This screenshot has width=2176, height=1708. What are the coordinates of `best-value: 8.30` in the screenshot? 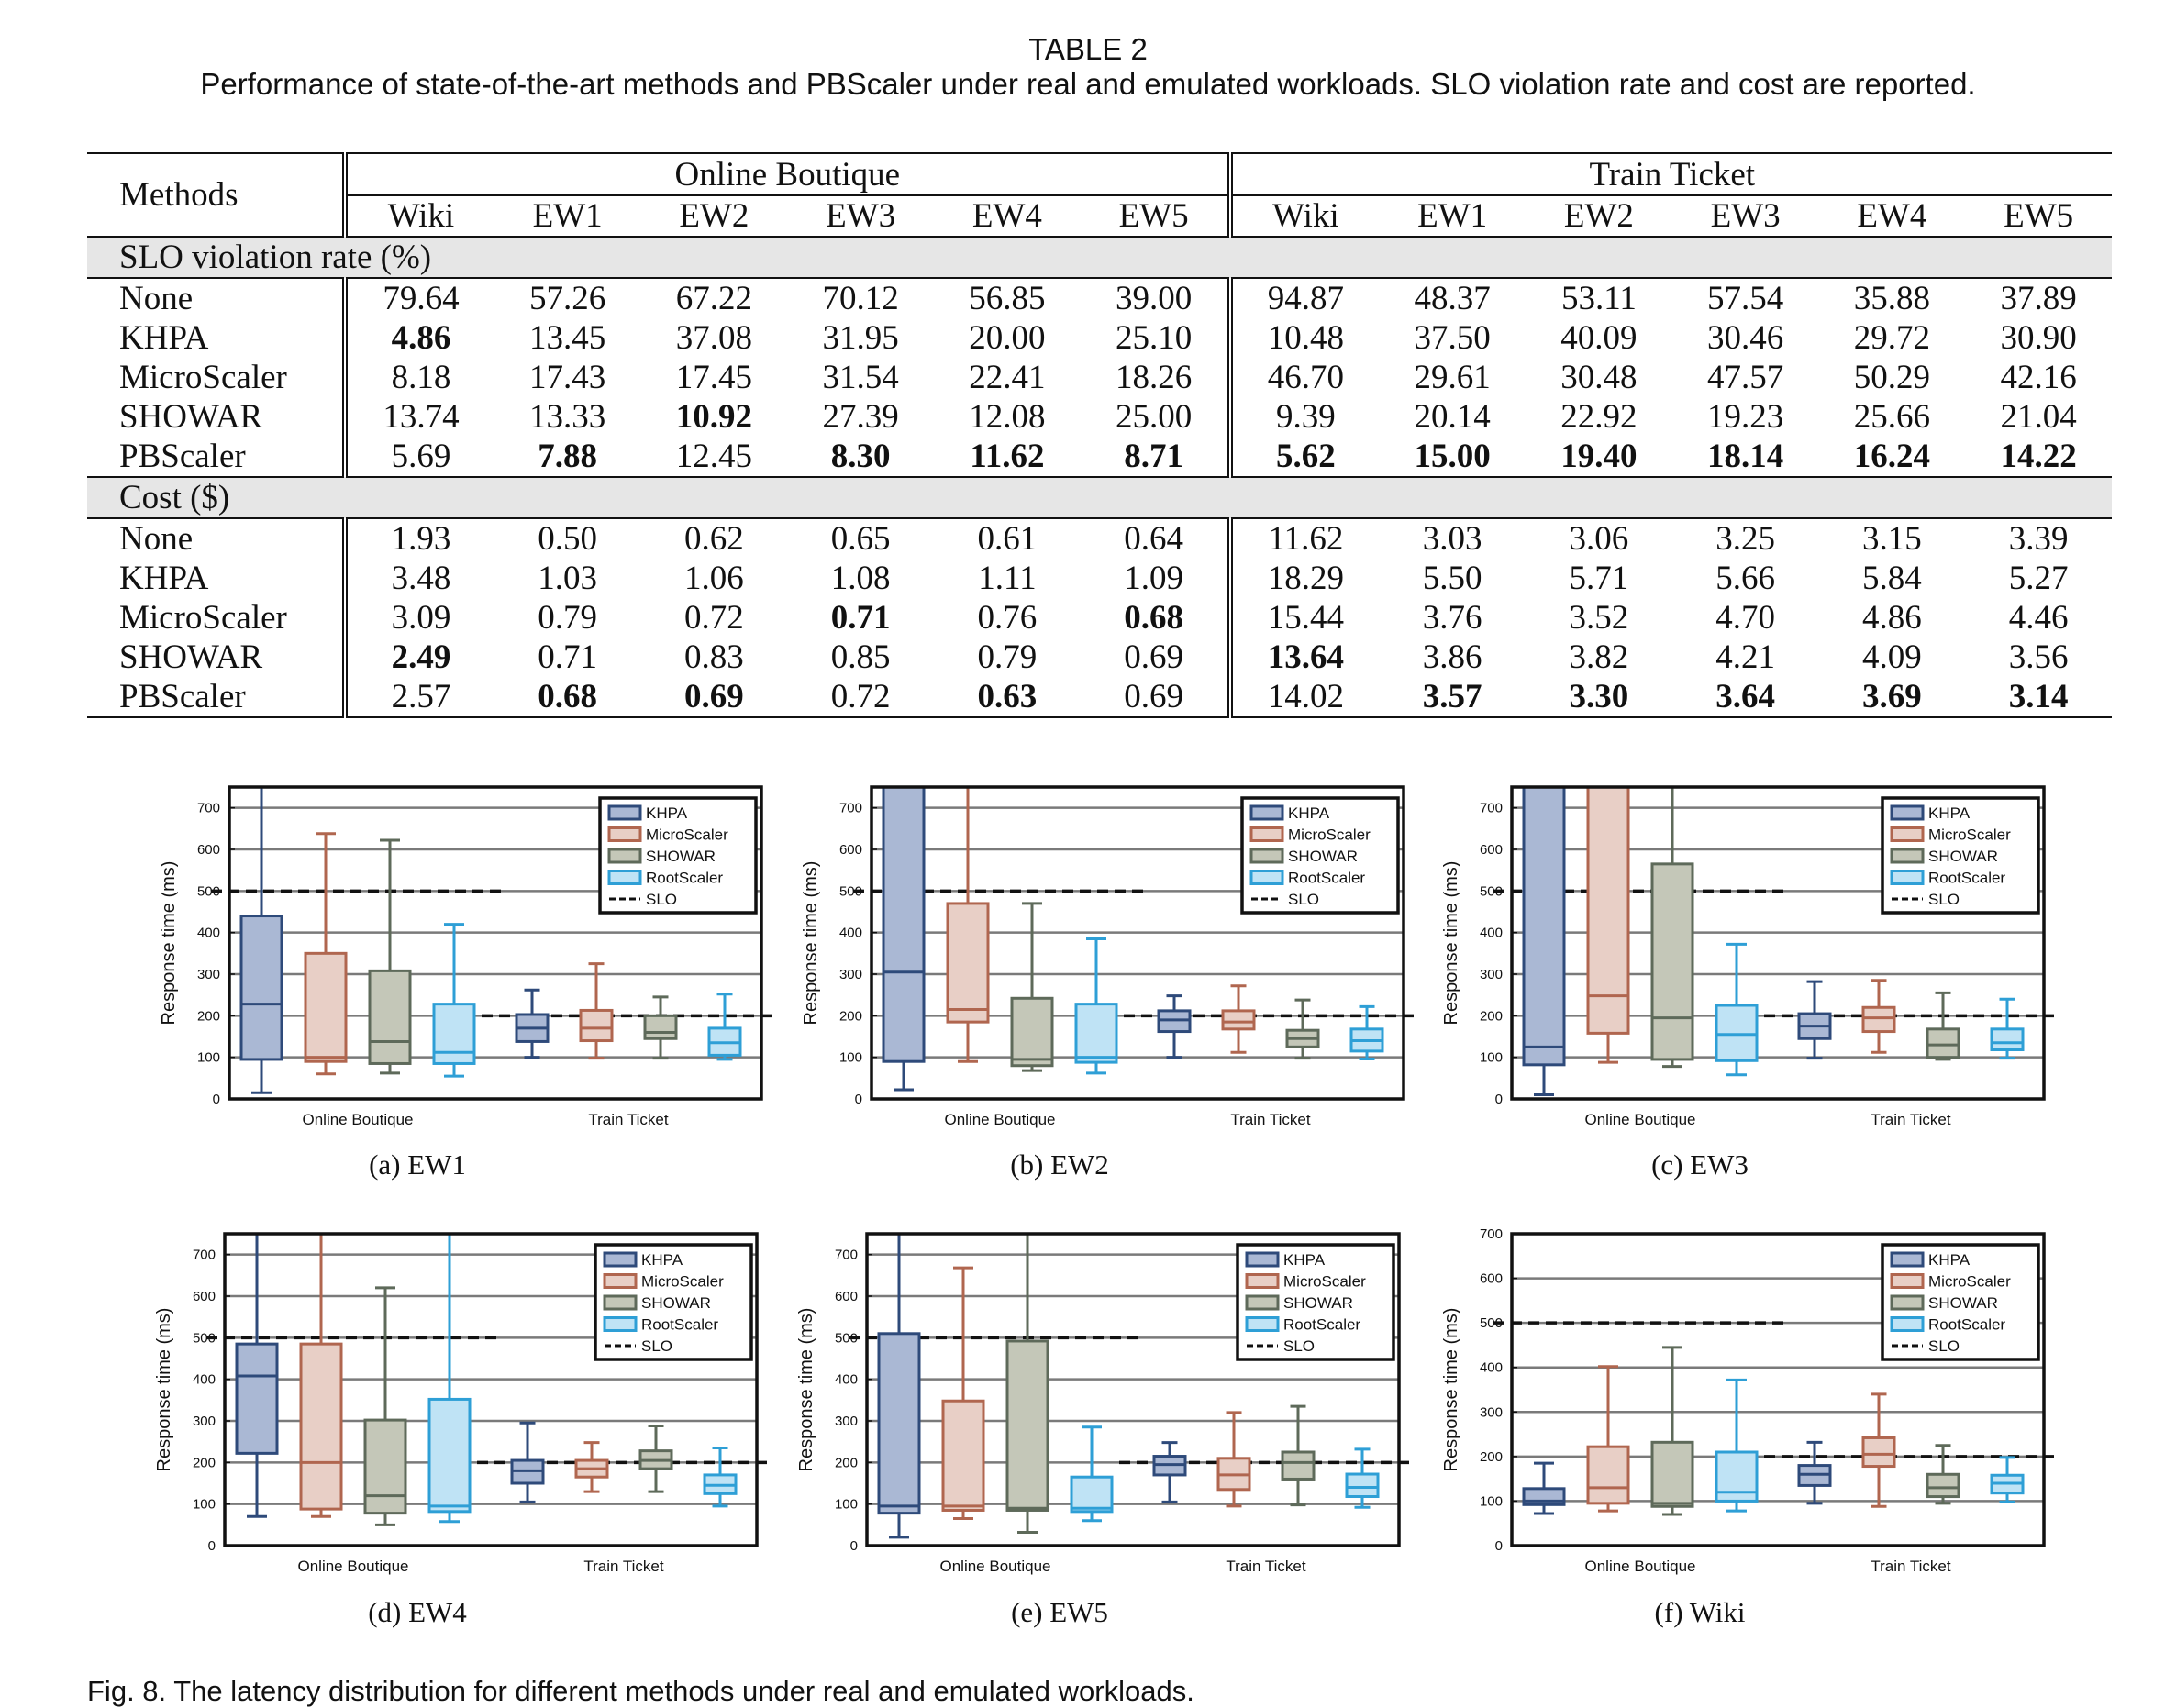 It's located at (860, 456).